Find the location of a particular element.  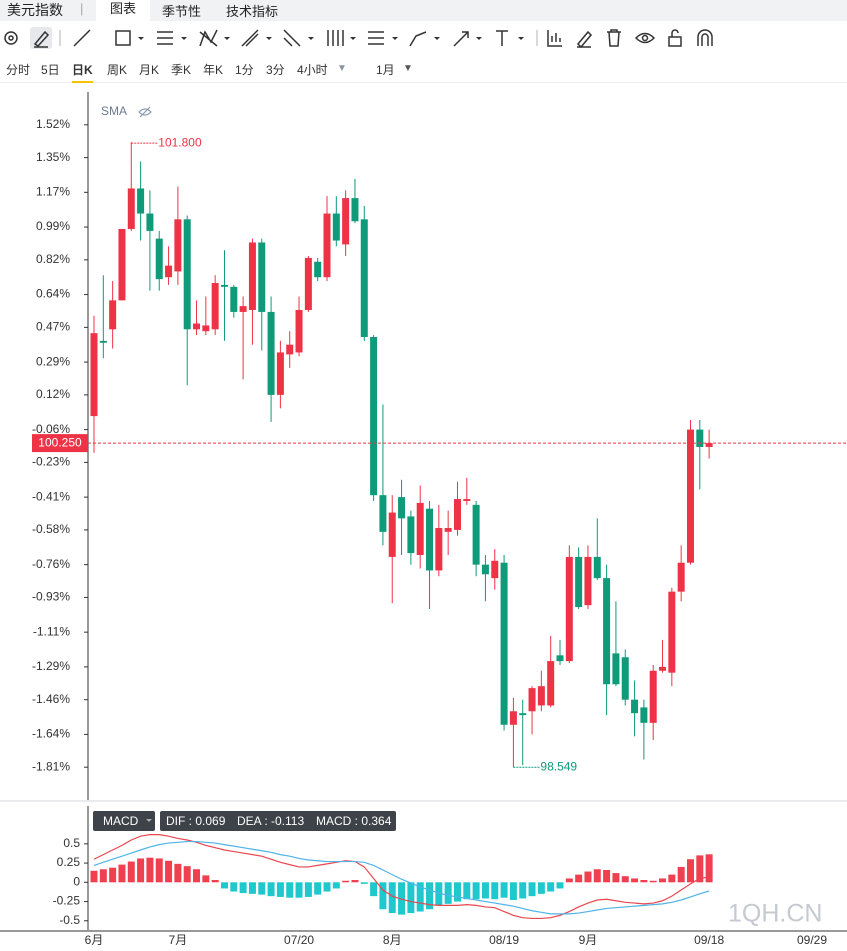

y-tick-label: 0.5 is located at coordinates (71, 843).